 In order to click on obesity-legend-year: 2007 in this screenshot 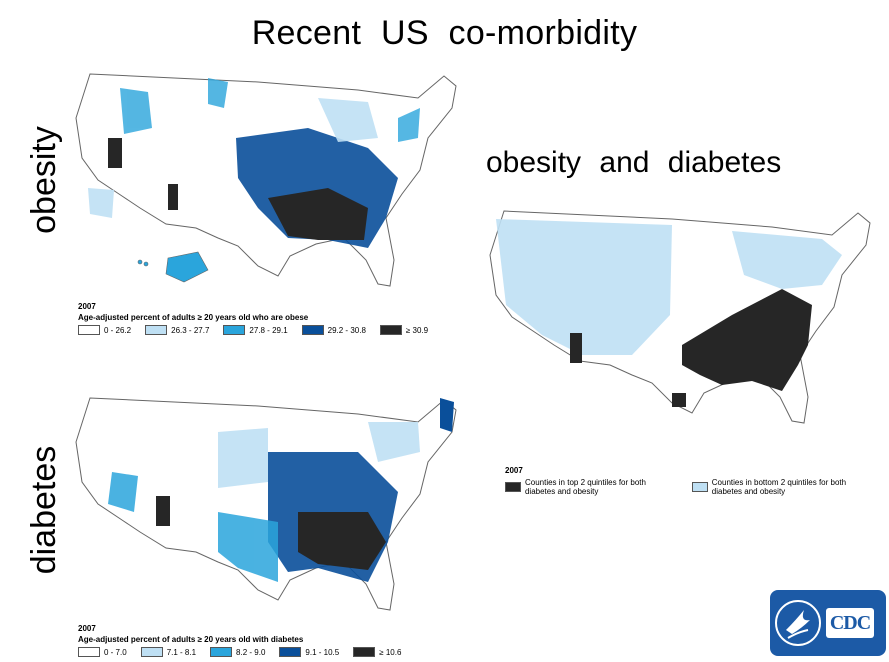, I will do `click(87, 306)`.